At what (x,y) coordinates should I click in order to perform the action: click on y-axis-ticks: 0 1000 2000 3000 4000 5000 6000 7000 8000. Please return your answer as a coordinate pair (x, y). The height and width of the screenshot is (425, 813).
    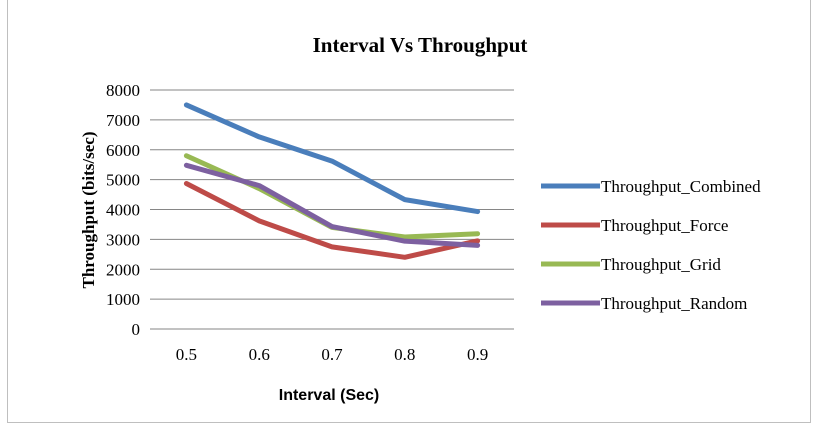
    Looking at the image, I should click on (123, 210).